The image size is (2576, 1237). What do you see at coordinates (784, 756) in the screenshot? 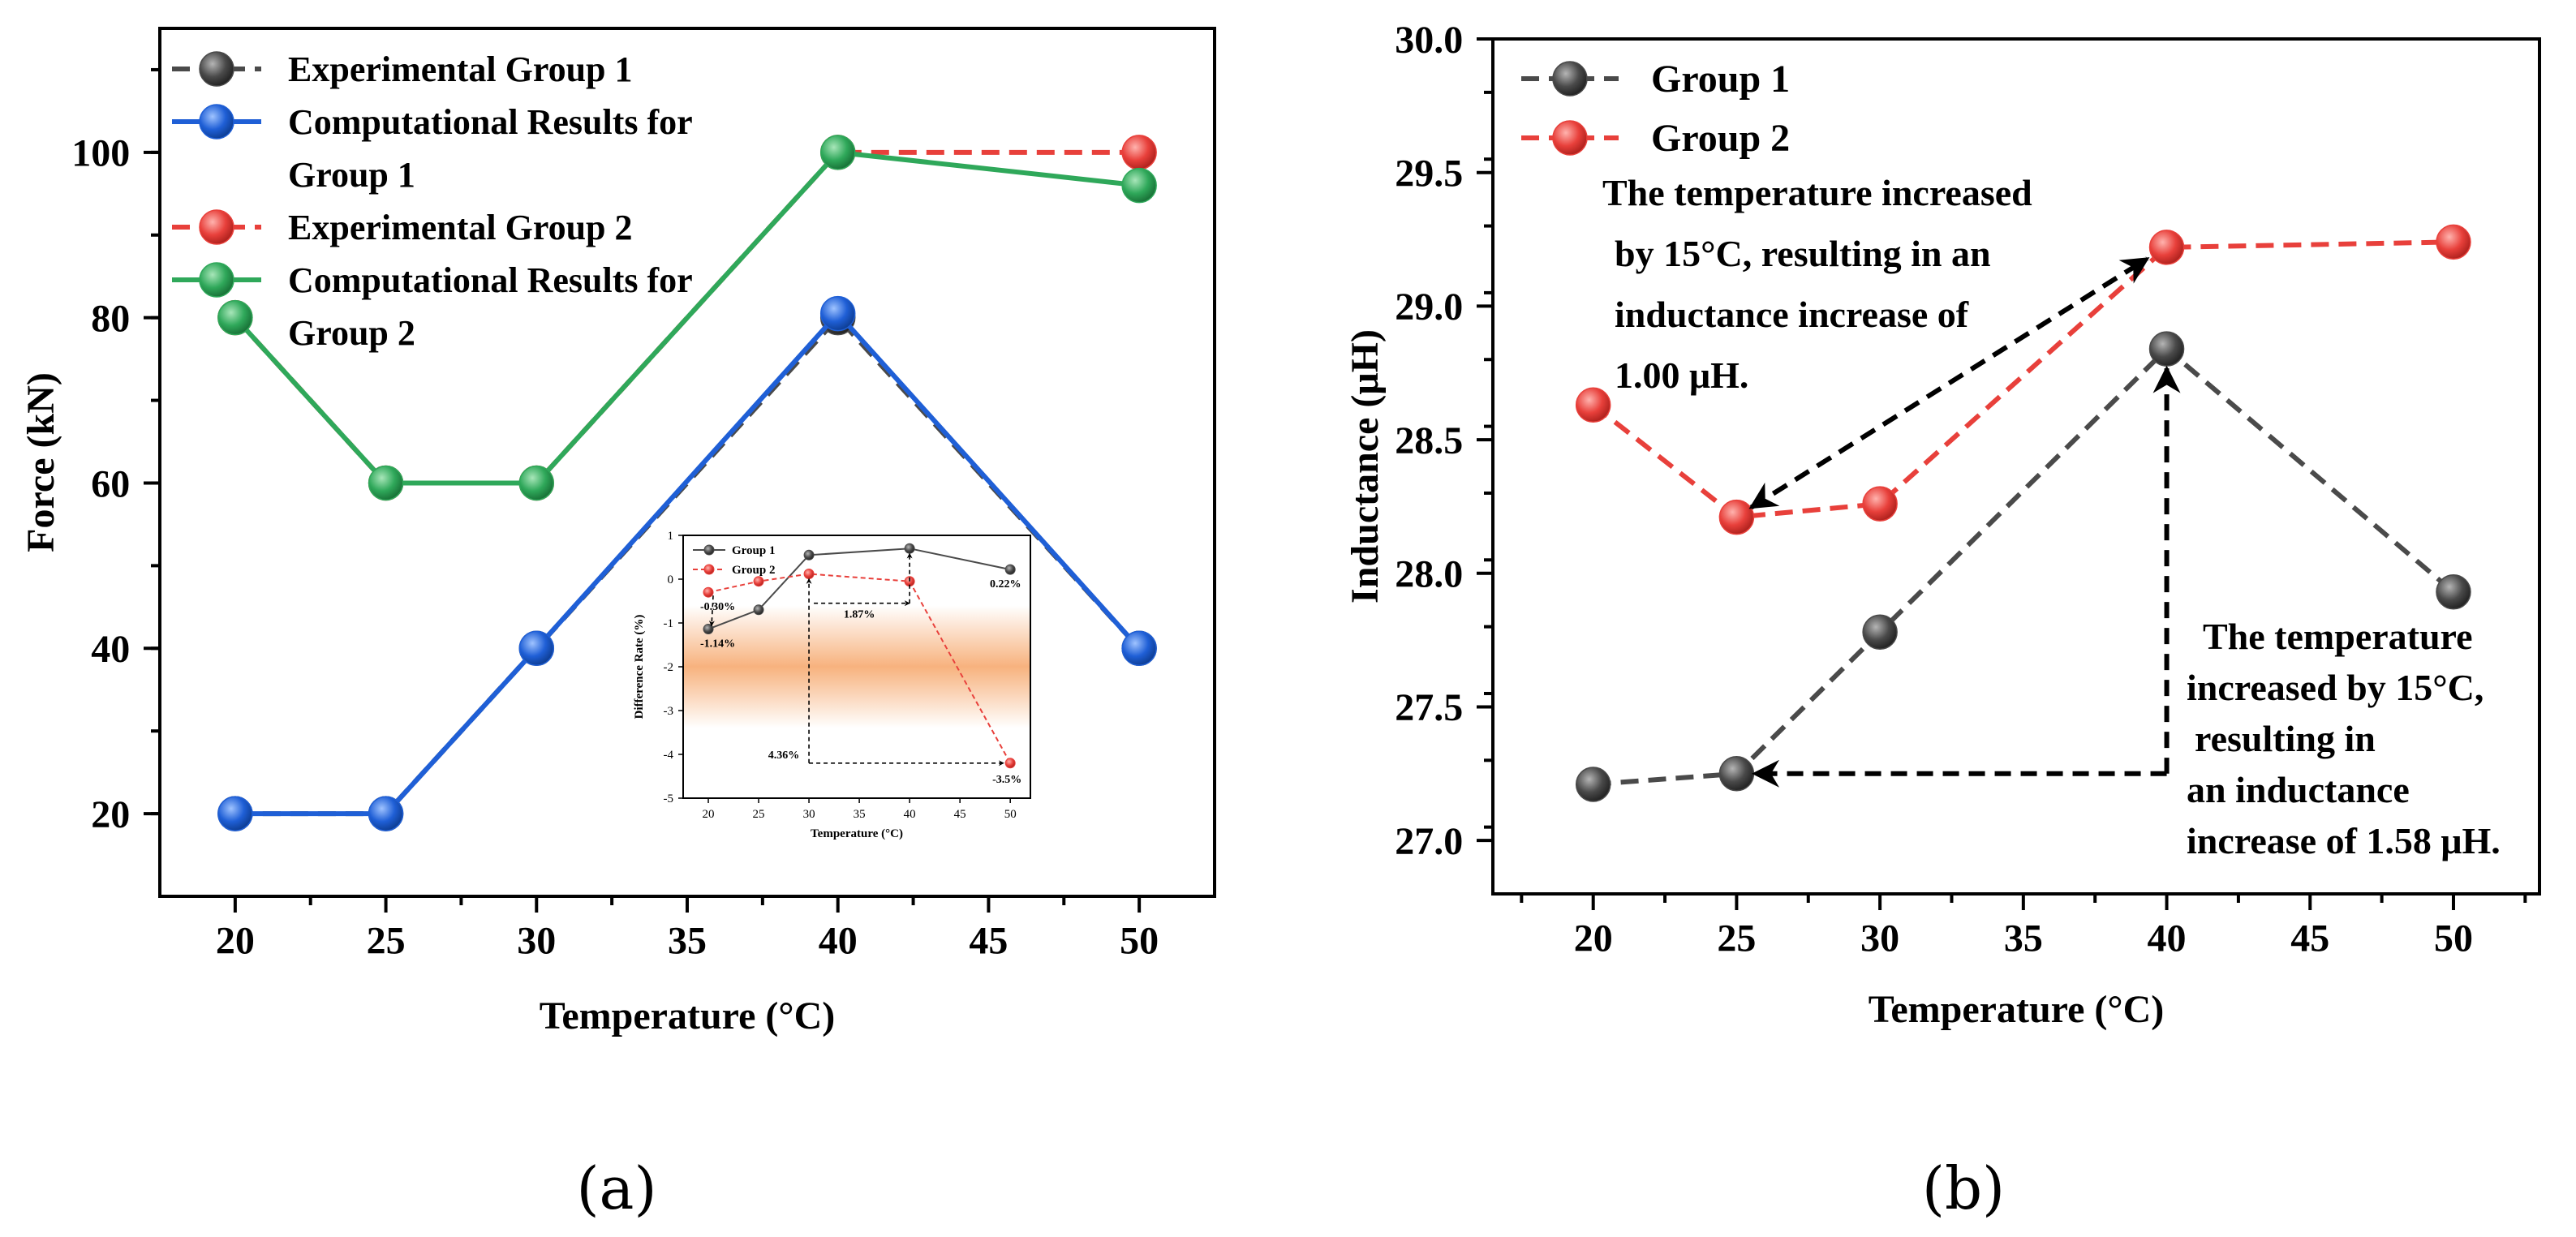
I see `inset-annotation: 4.36%` at bounding box center [784, 756].